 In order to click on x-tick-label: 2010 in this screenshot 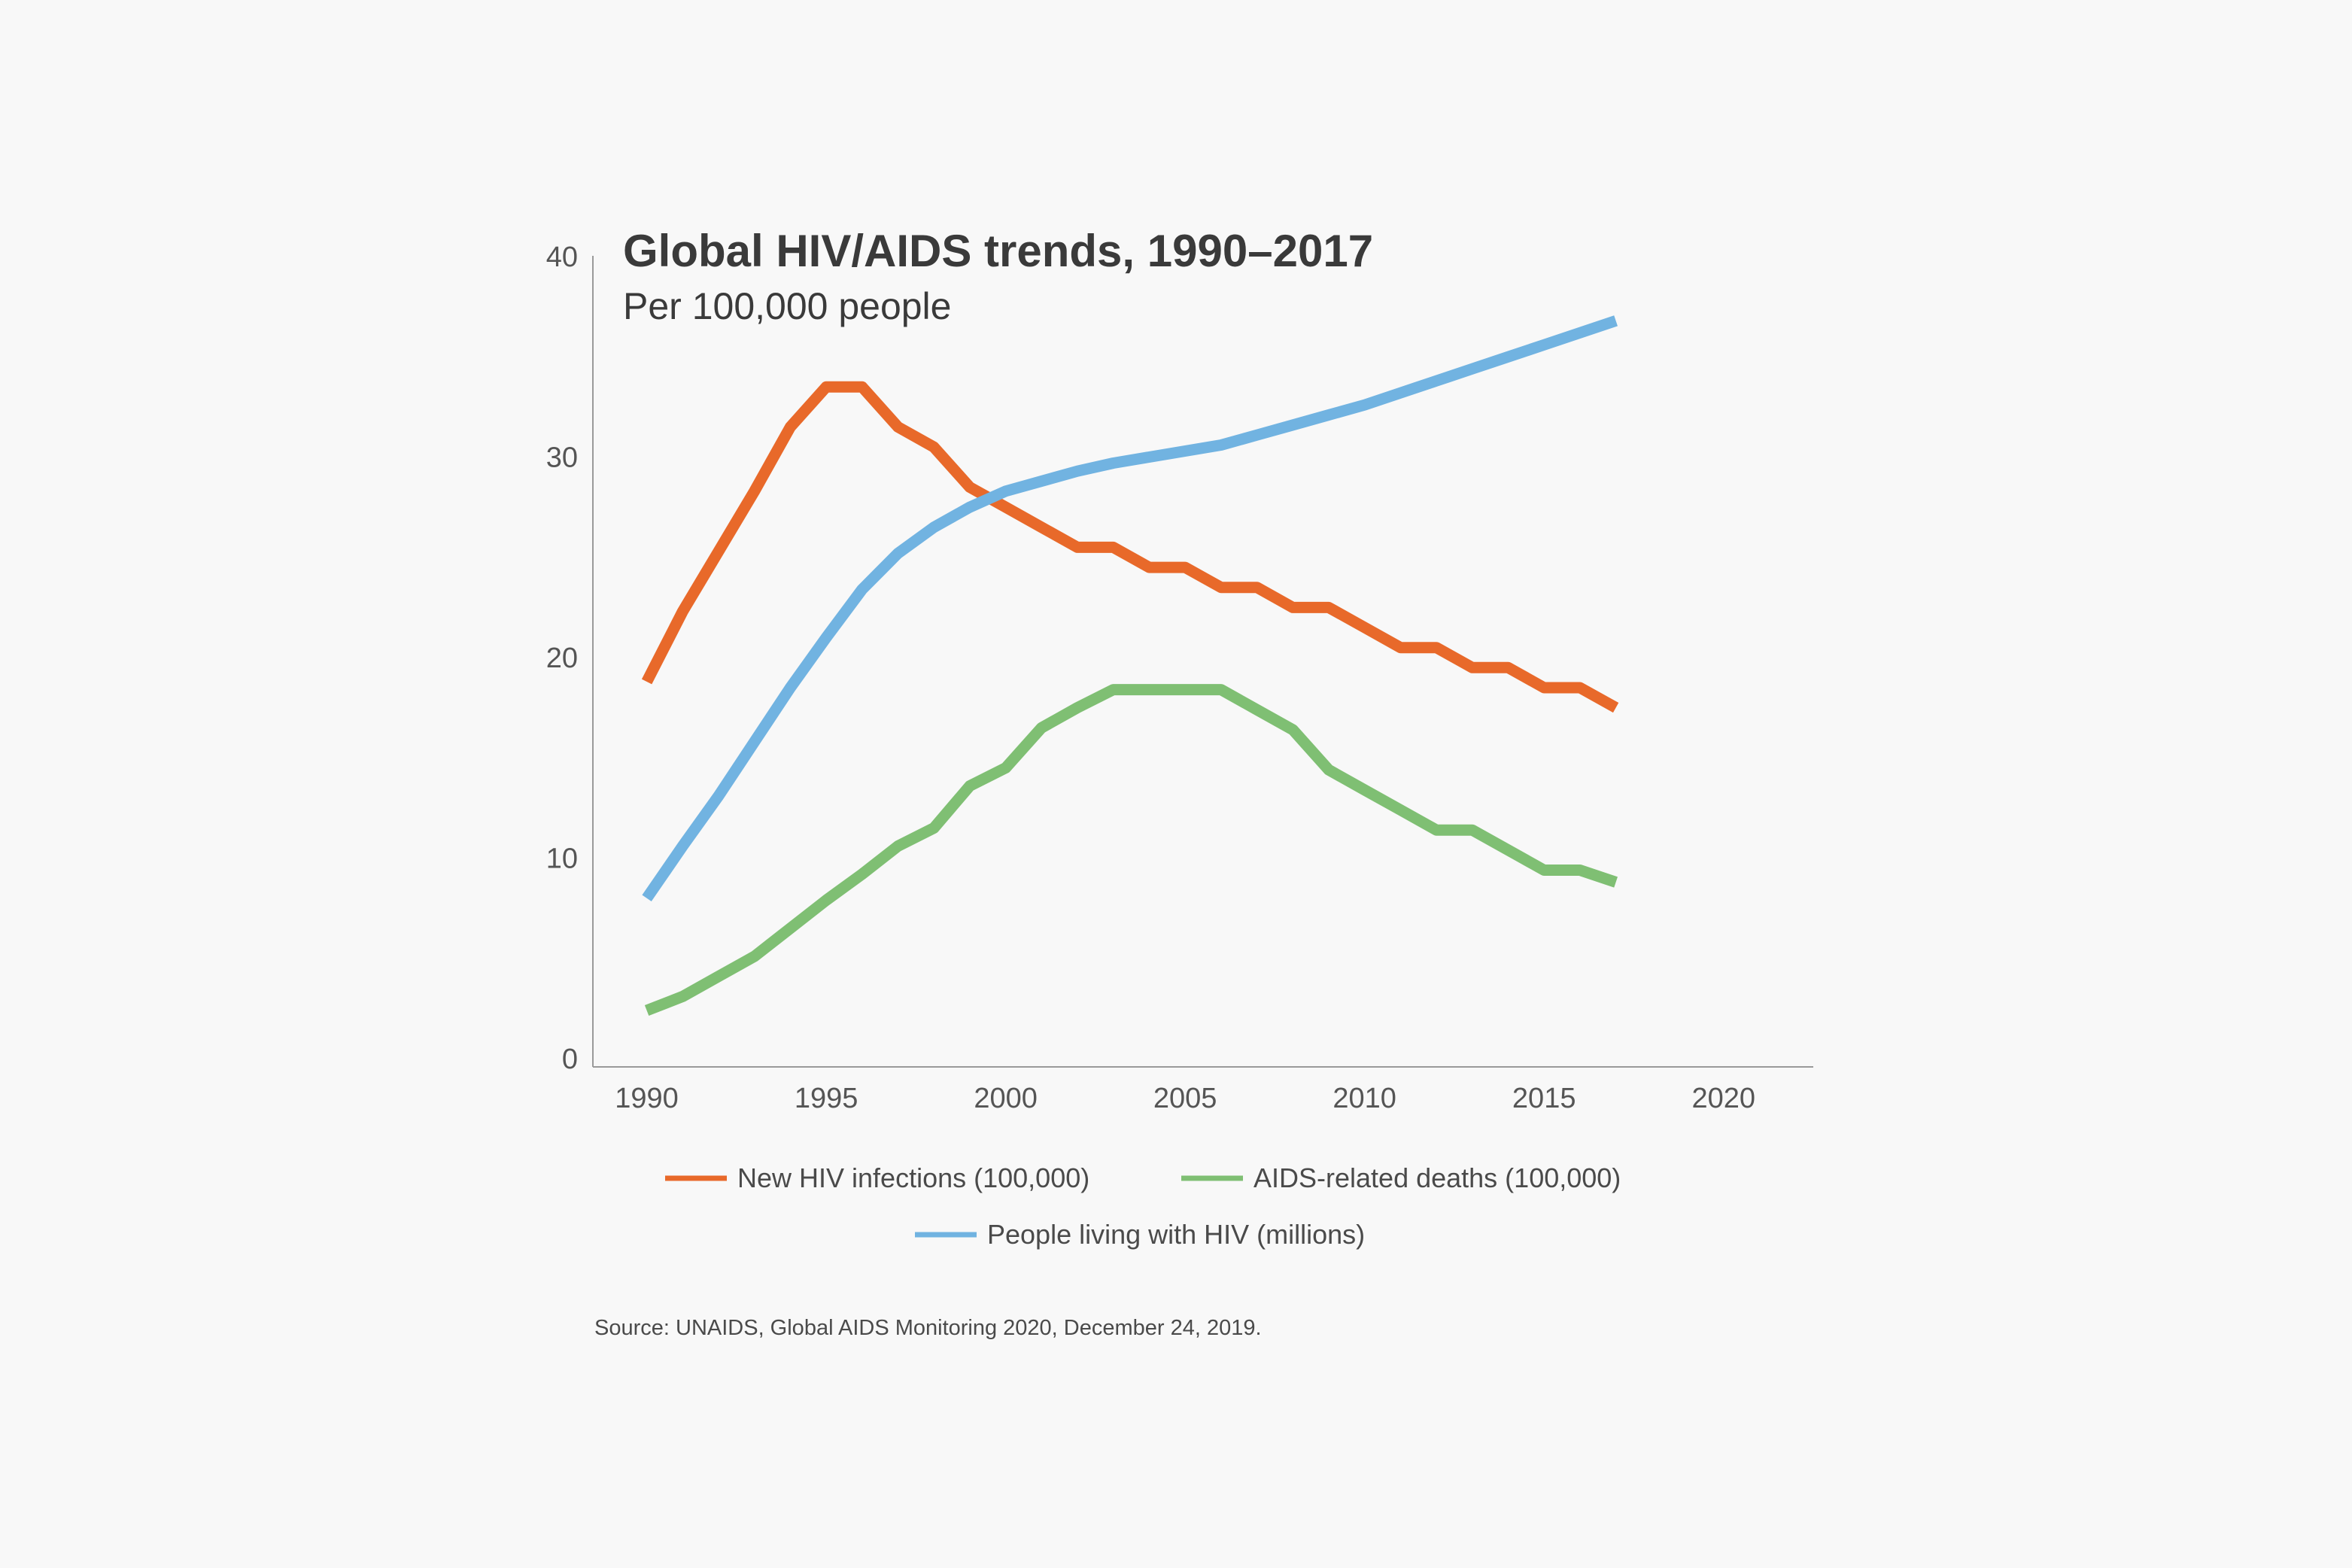, I will do `click(1364, 1098)`.